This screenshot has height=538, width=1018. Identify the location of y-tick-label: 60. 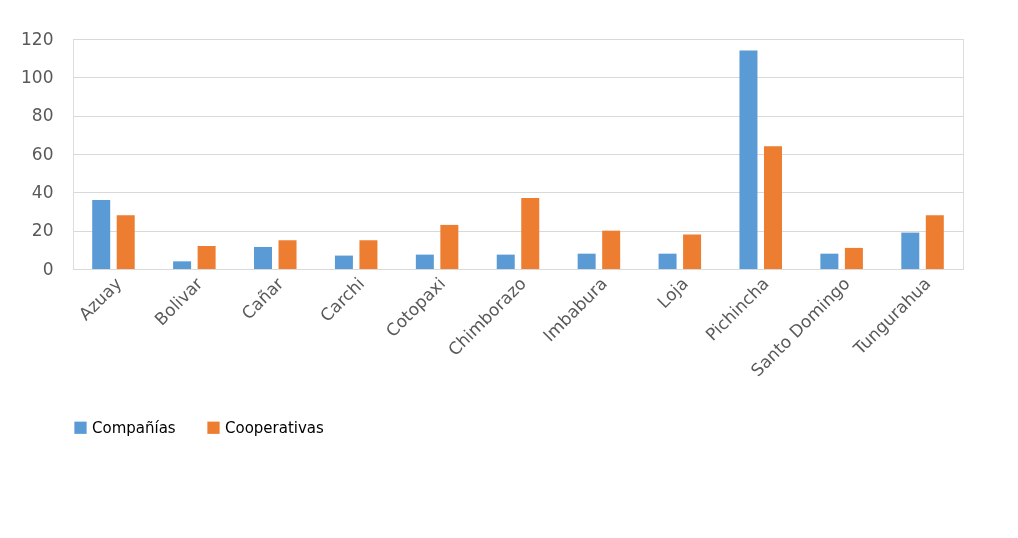
(42, 153).